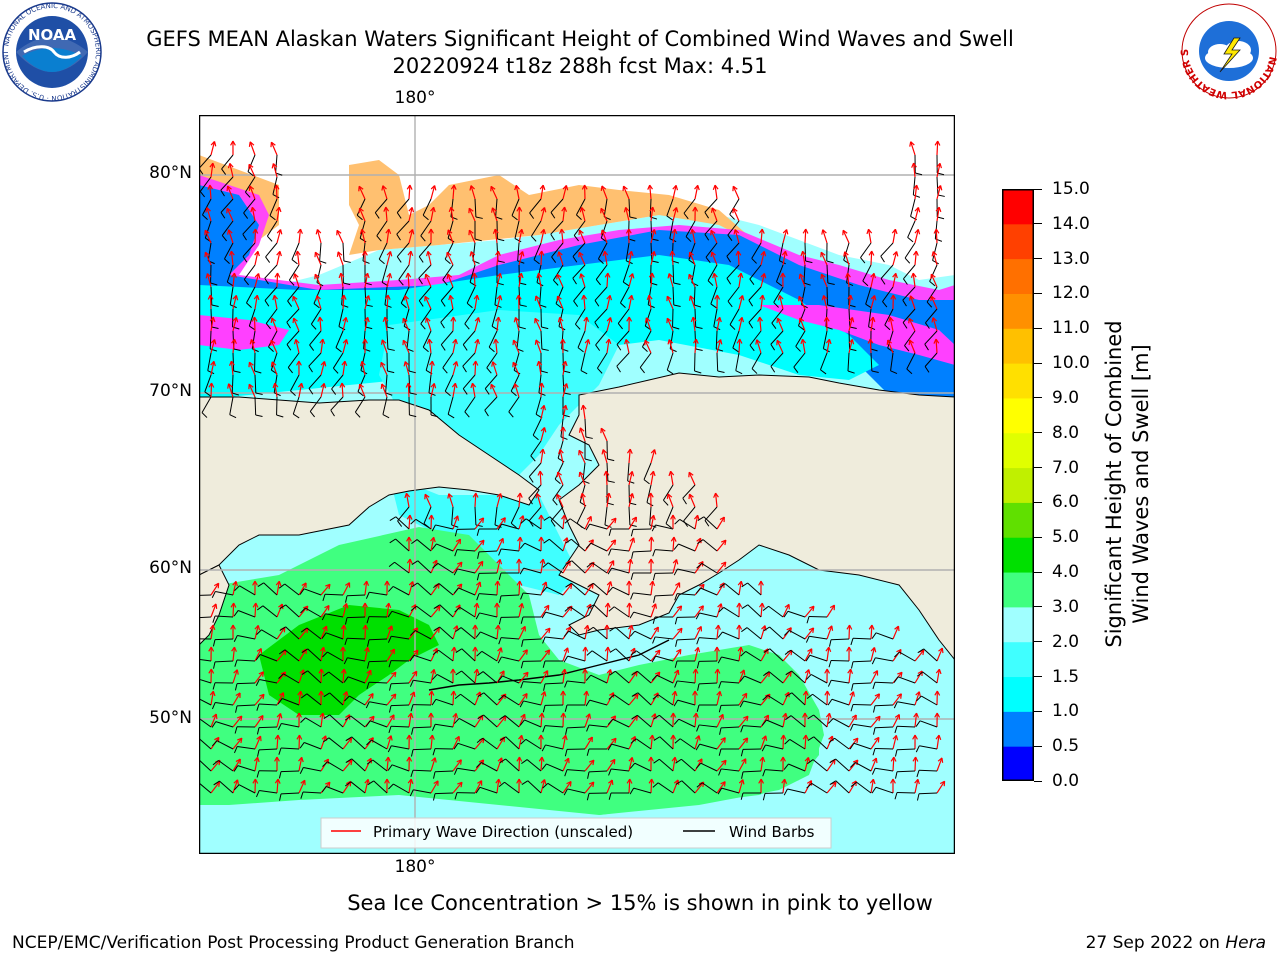 Image resolution: width=1280 pixels, height=960 pixels. I want to click on noaa-logo-text: NOAA, so click(52, 35).